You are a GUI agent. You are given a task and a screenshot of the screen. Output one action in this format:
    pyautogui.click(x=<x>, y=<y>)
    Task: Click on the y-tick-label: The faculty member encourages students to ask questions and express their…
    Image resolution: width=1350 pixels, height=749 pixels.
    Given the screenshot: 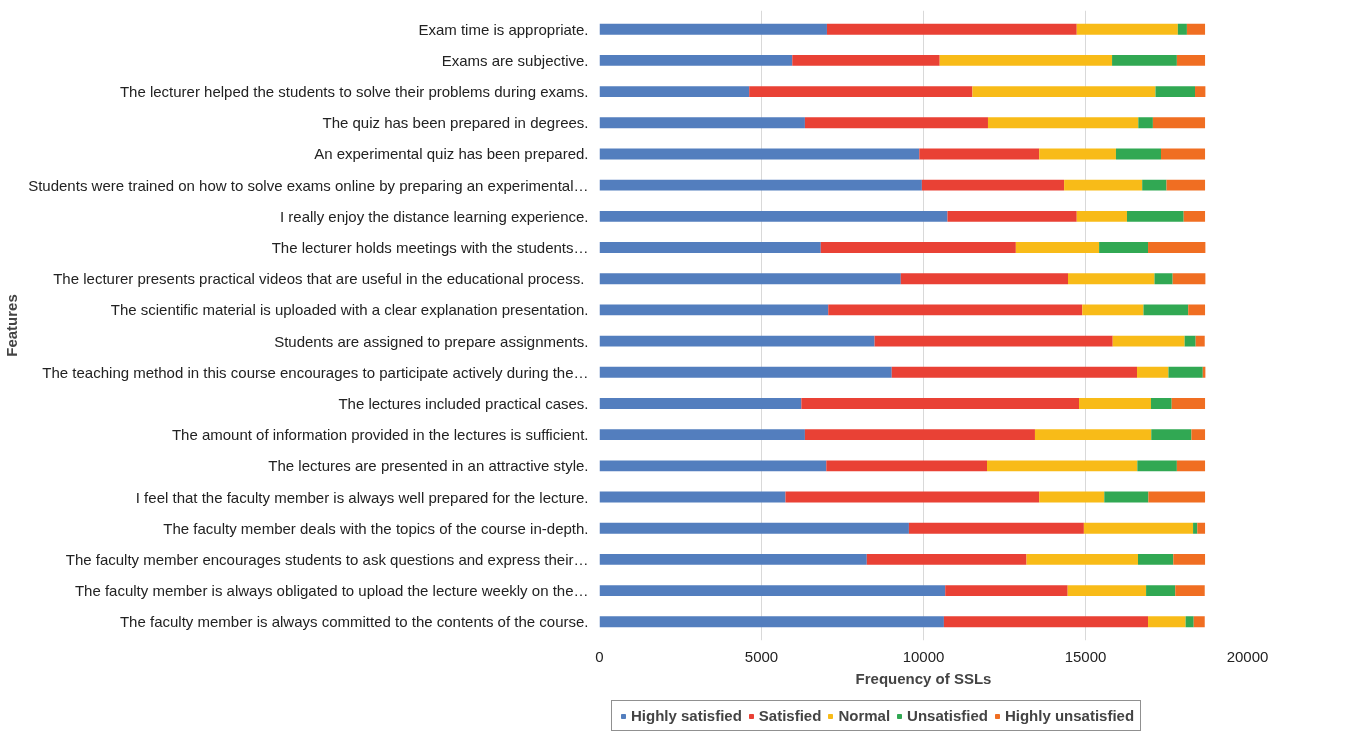 What is the action you would take?
    pyautogui.click(x=327, y=559)
    